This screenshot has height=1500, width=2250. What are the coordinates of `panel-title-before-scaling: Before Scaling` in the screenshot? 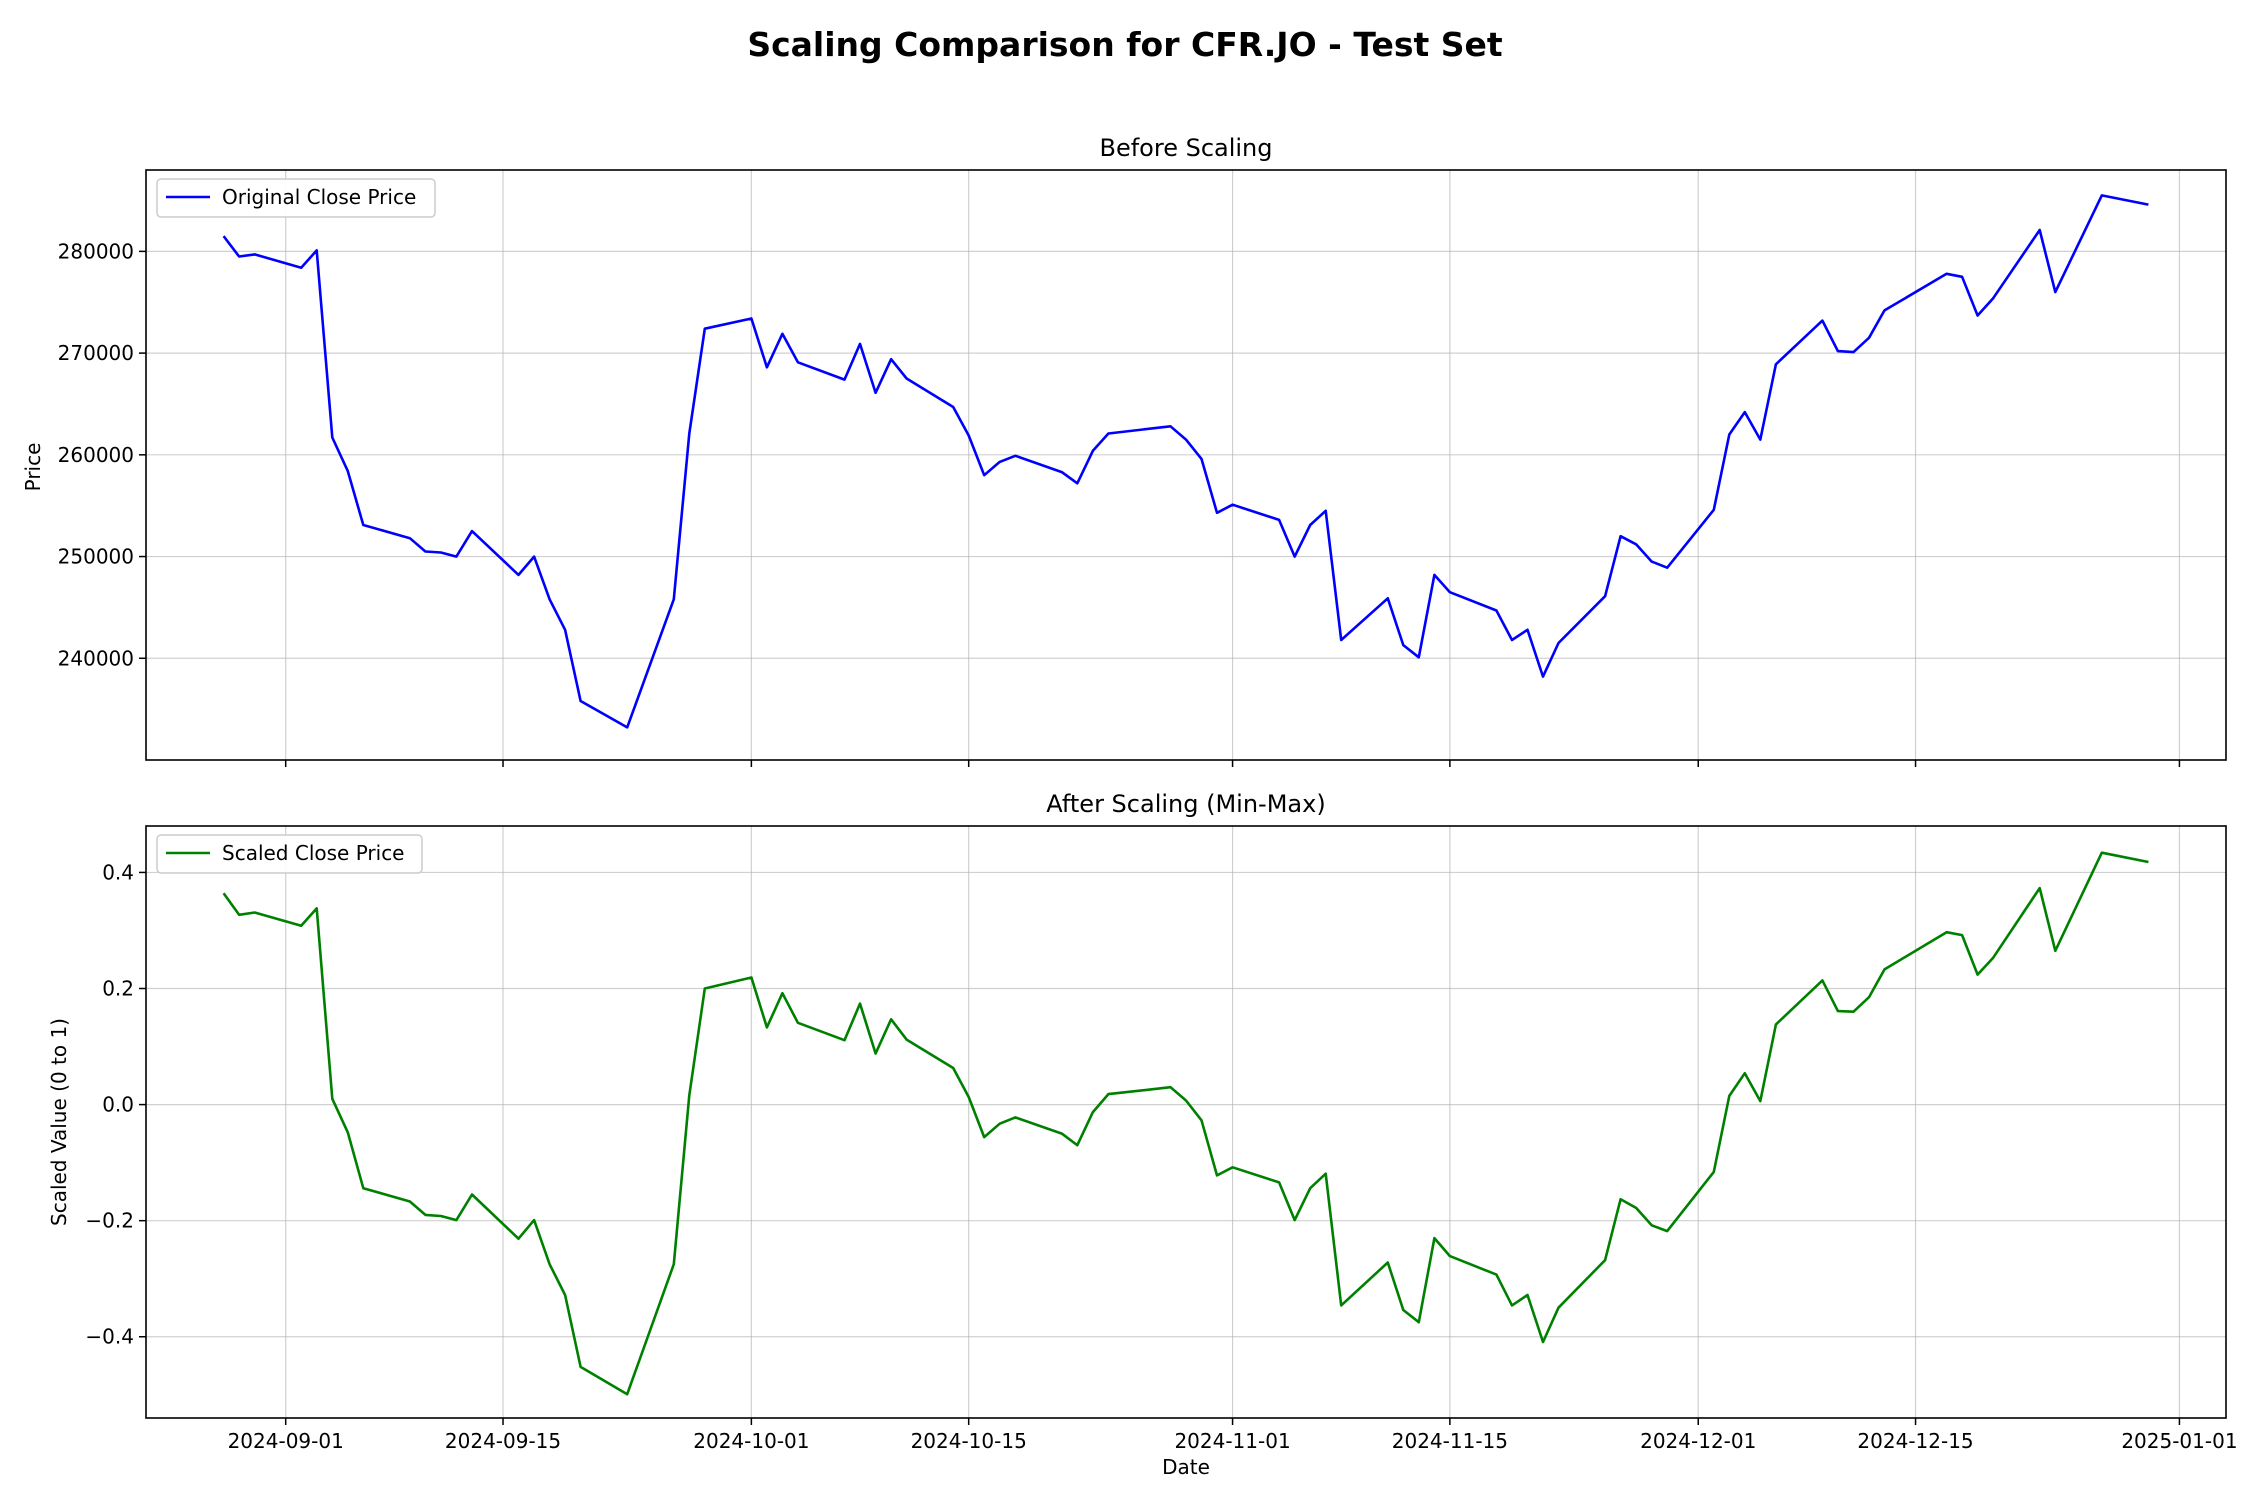 It's located at (1185, 148).